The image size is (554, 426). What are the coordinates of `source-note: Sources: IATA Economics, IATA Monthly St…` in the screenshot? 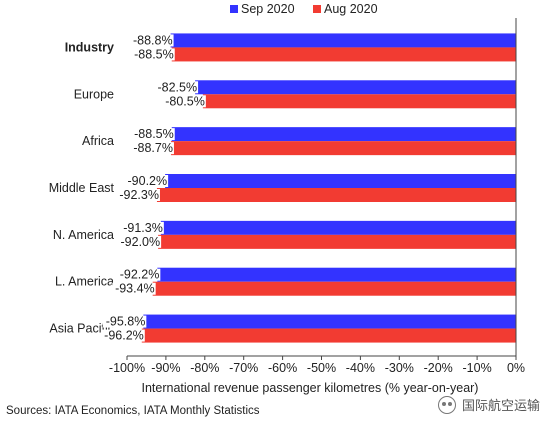 It's located at (133, 411).